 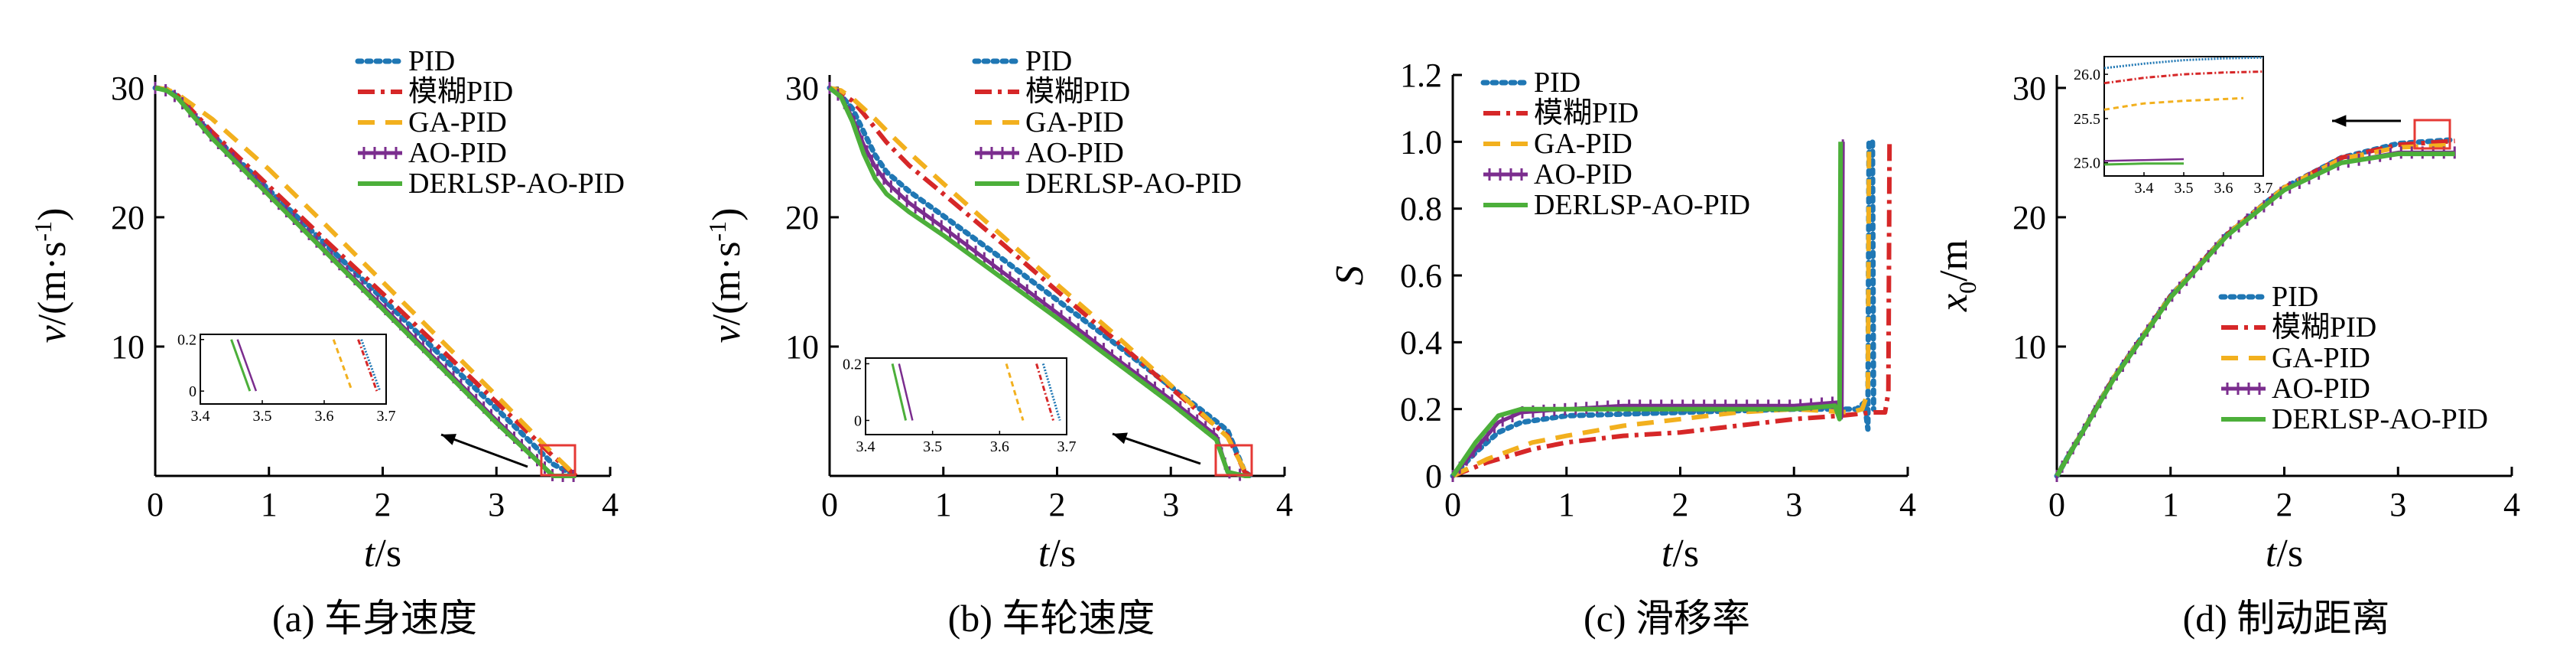 What do you see at coordinates (53, 284) in the screenshot?
I see `y-axis-label-unit: /(m·s` at bounding box center [53, 284].